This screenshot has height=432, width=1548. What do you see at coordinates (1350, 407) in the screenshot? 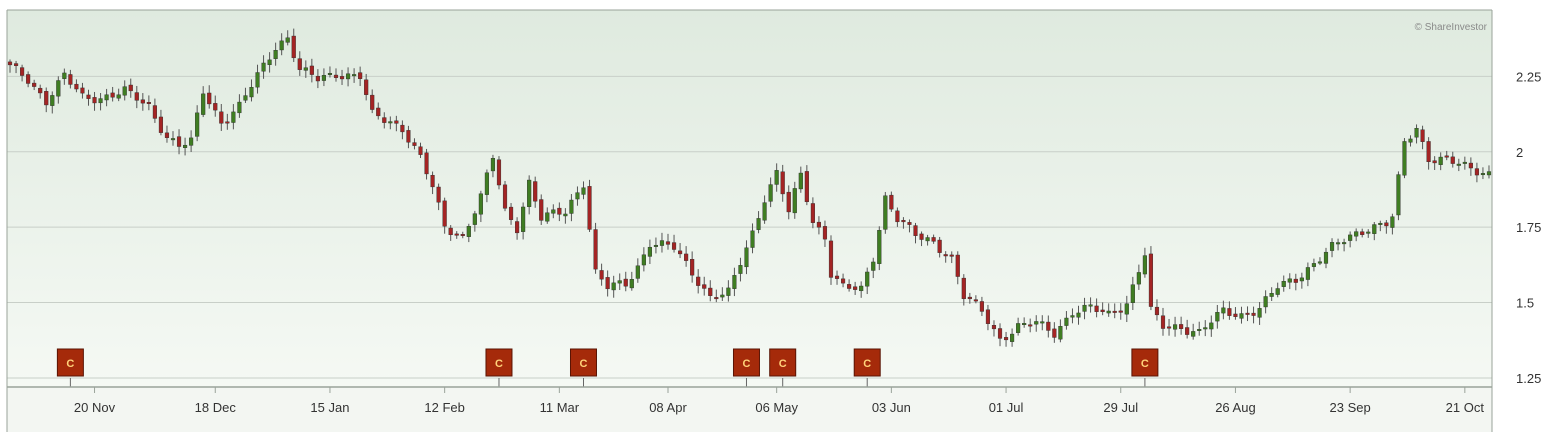
I see `x-tick-label: 23 Sep` at bounding box center [1350, 407].